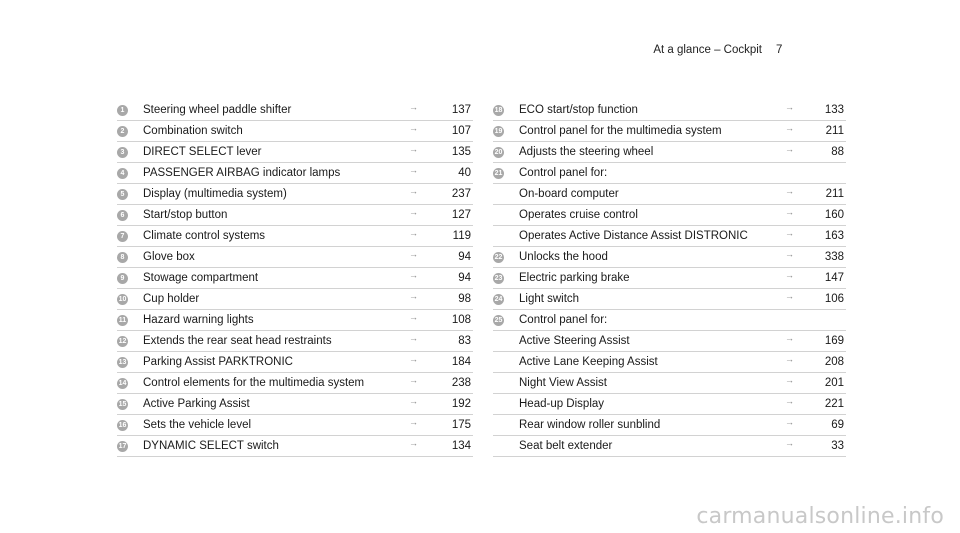  What do you see at coordinates (461, 404) in the screenshot?
I see `item-page-ref: 192` at bounding box center [461, 404].